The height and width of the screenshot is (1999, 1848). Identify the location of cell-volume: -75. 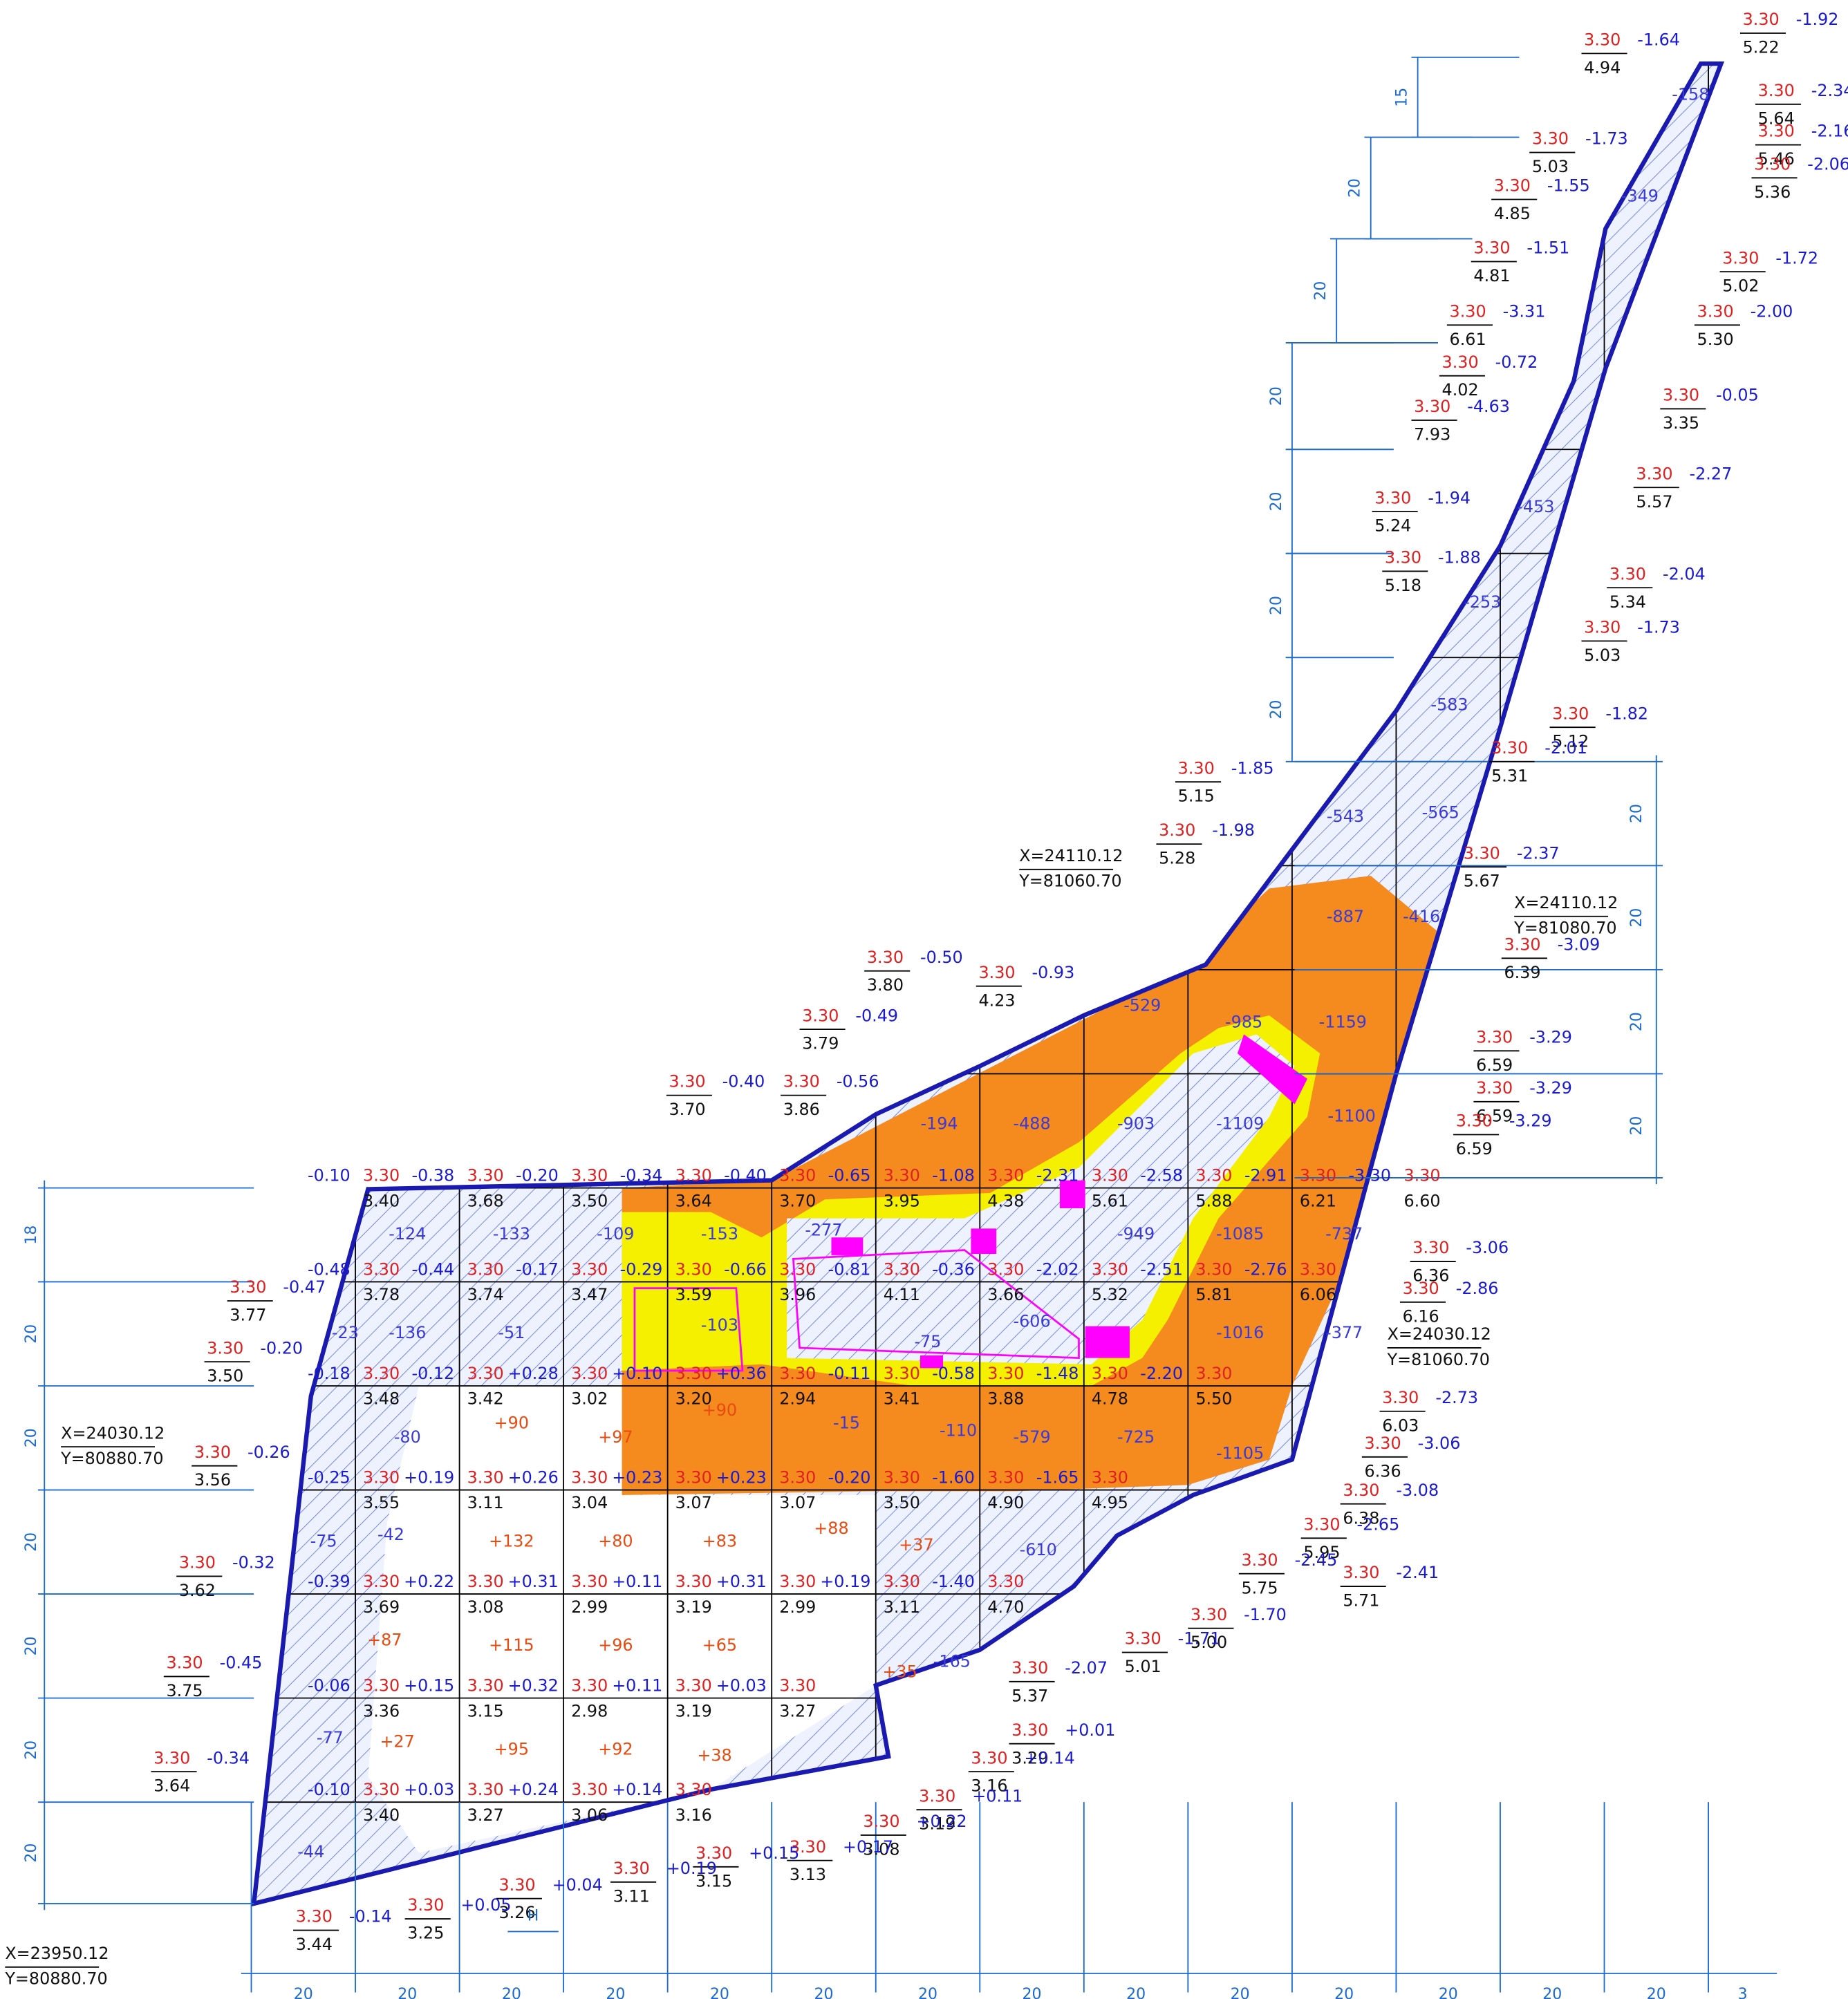
(928, 1341).